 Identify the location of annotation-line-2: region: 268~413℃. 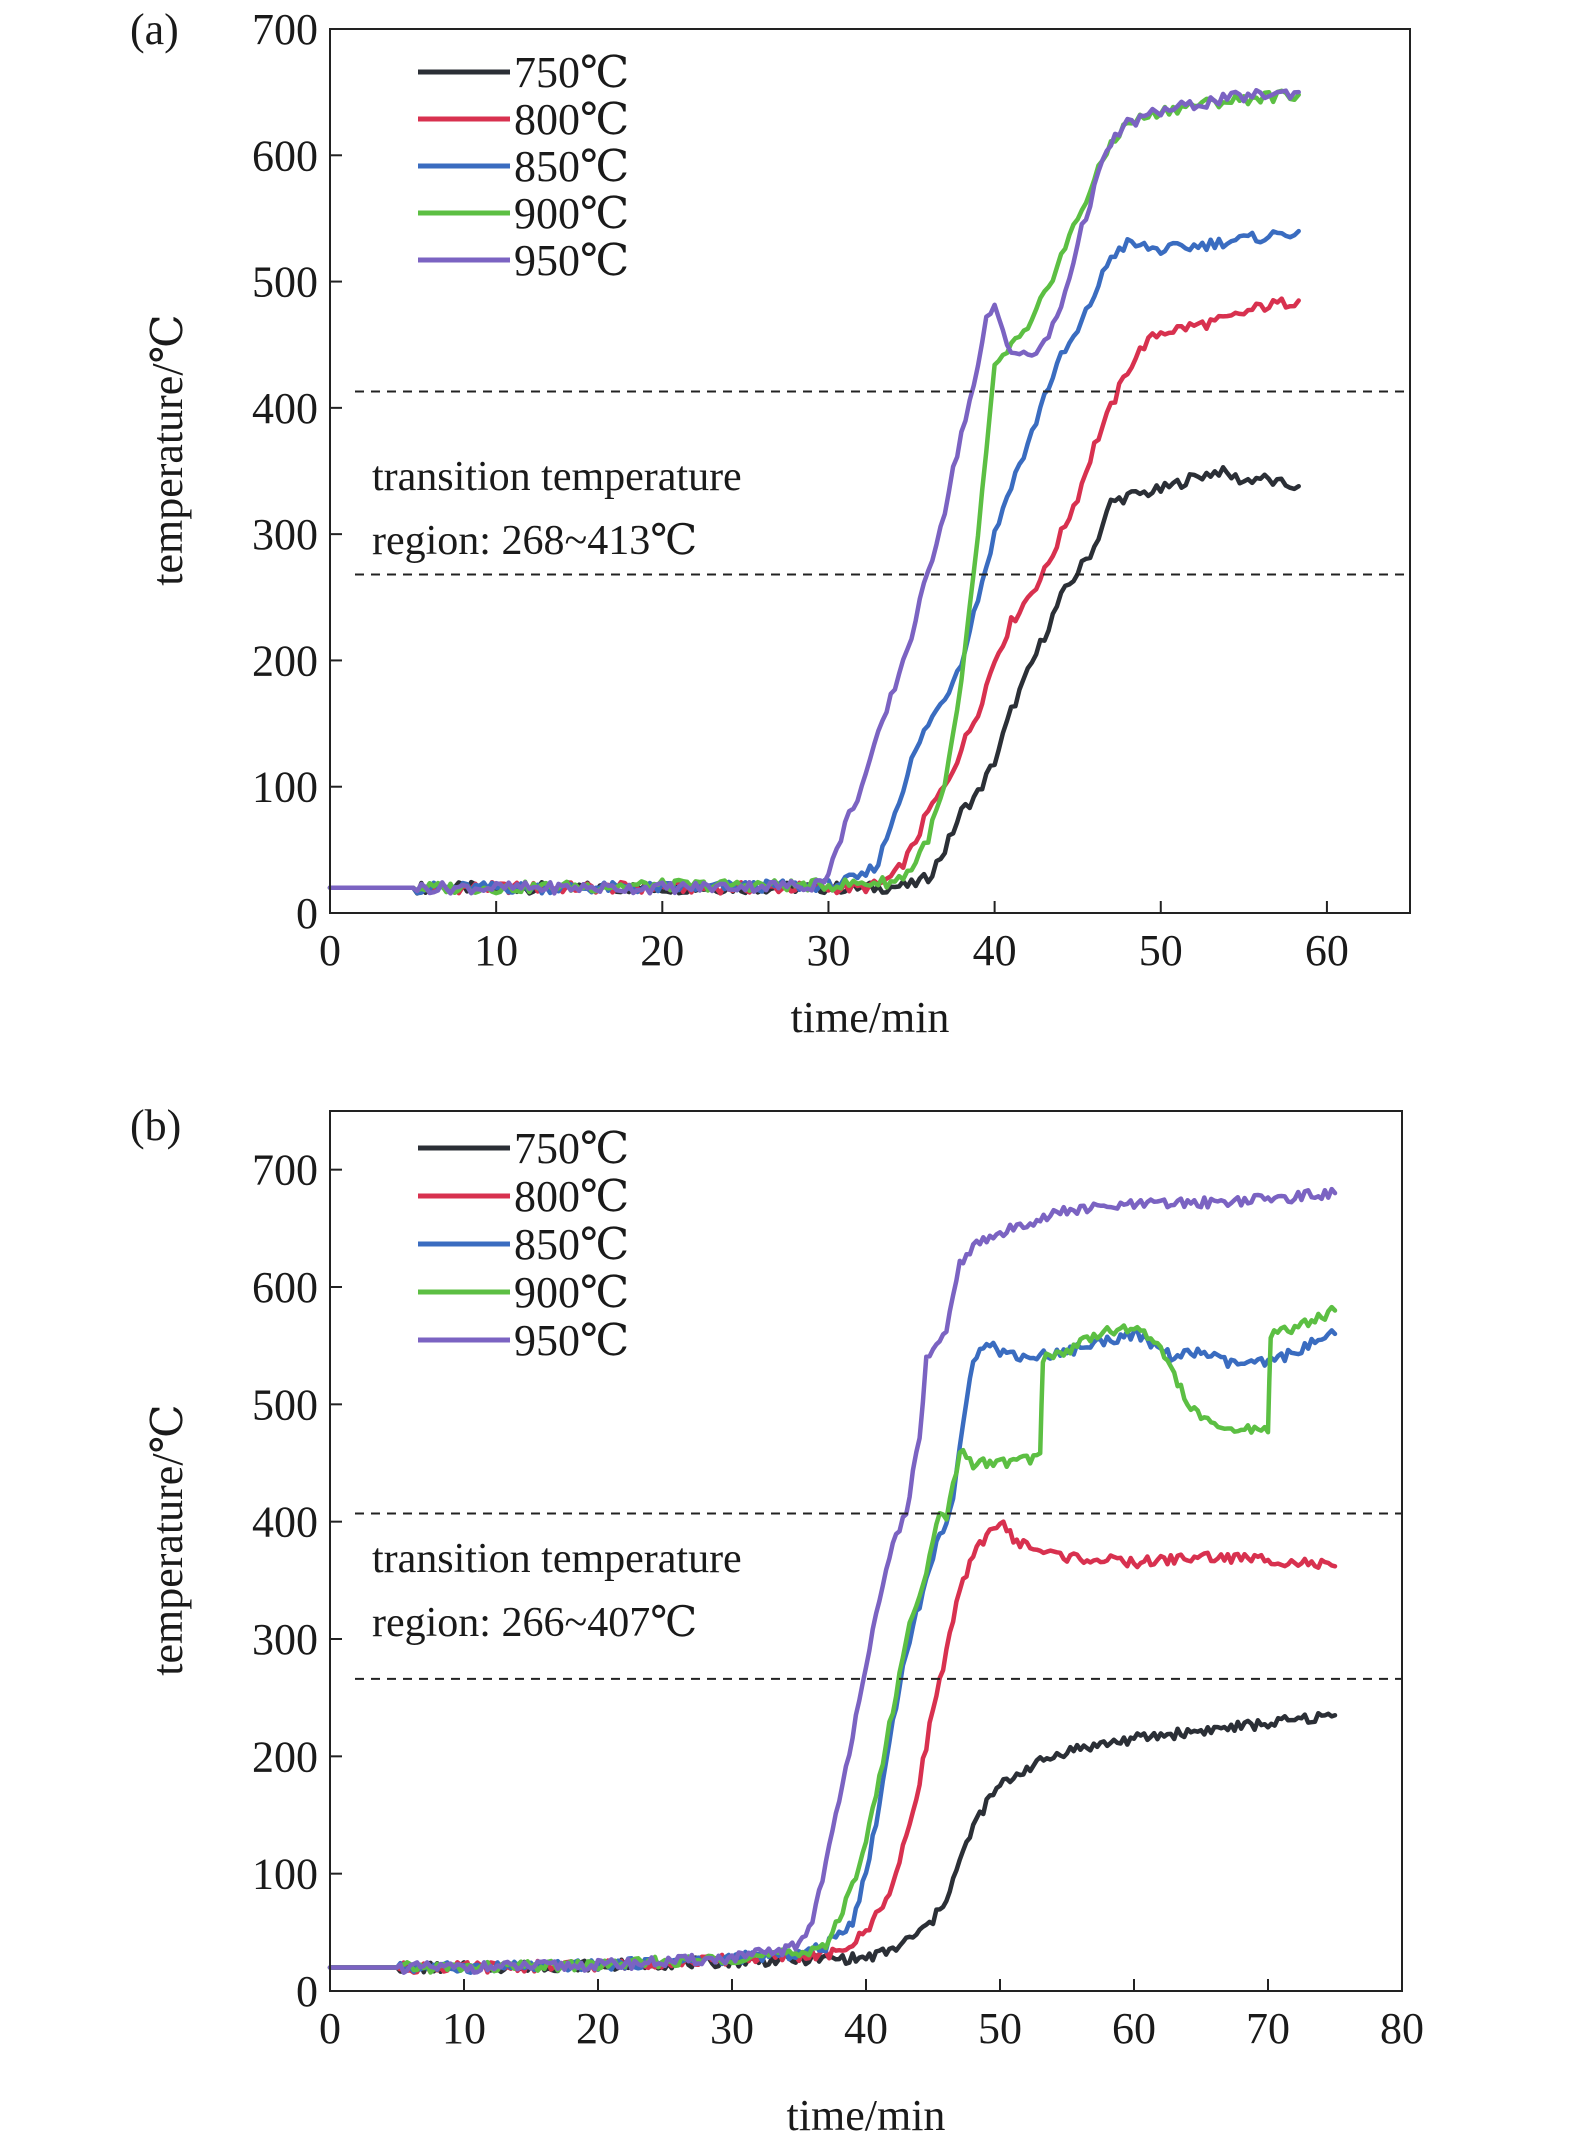
(534, 541).